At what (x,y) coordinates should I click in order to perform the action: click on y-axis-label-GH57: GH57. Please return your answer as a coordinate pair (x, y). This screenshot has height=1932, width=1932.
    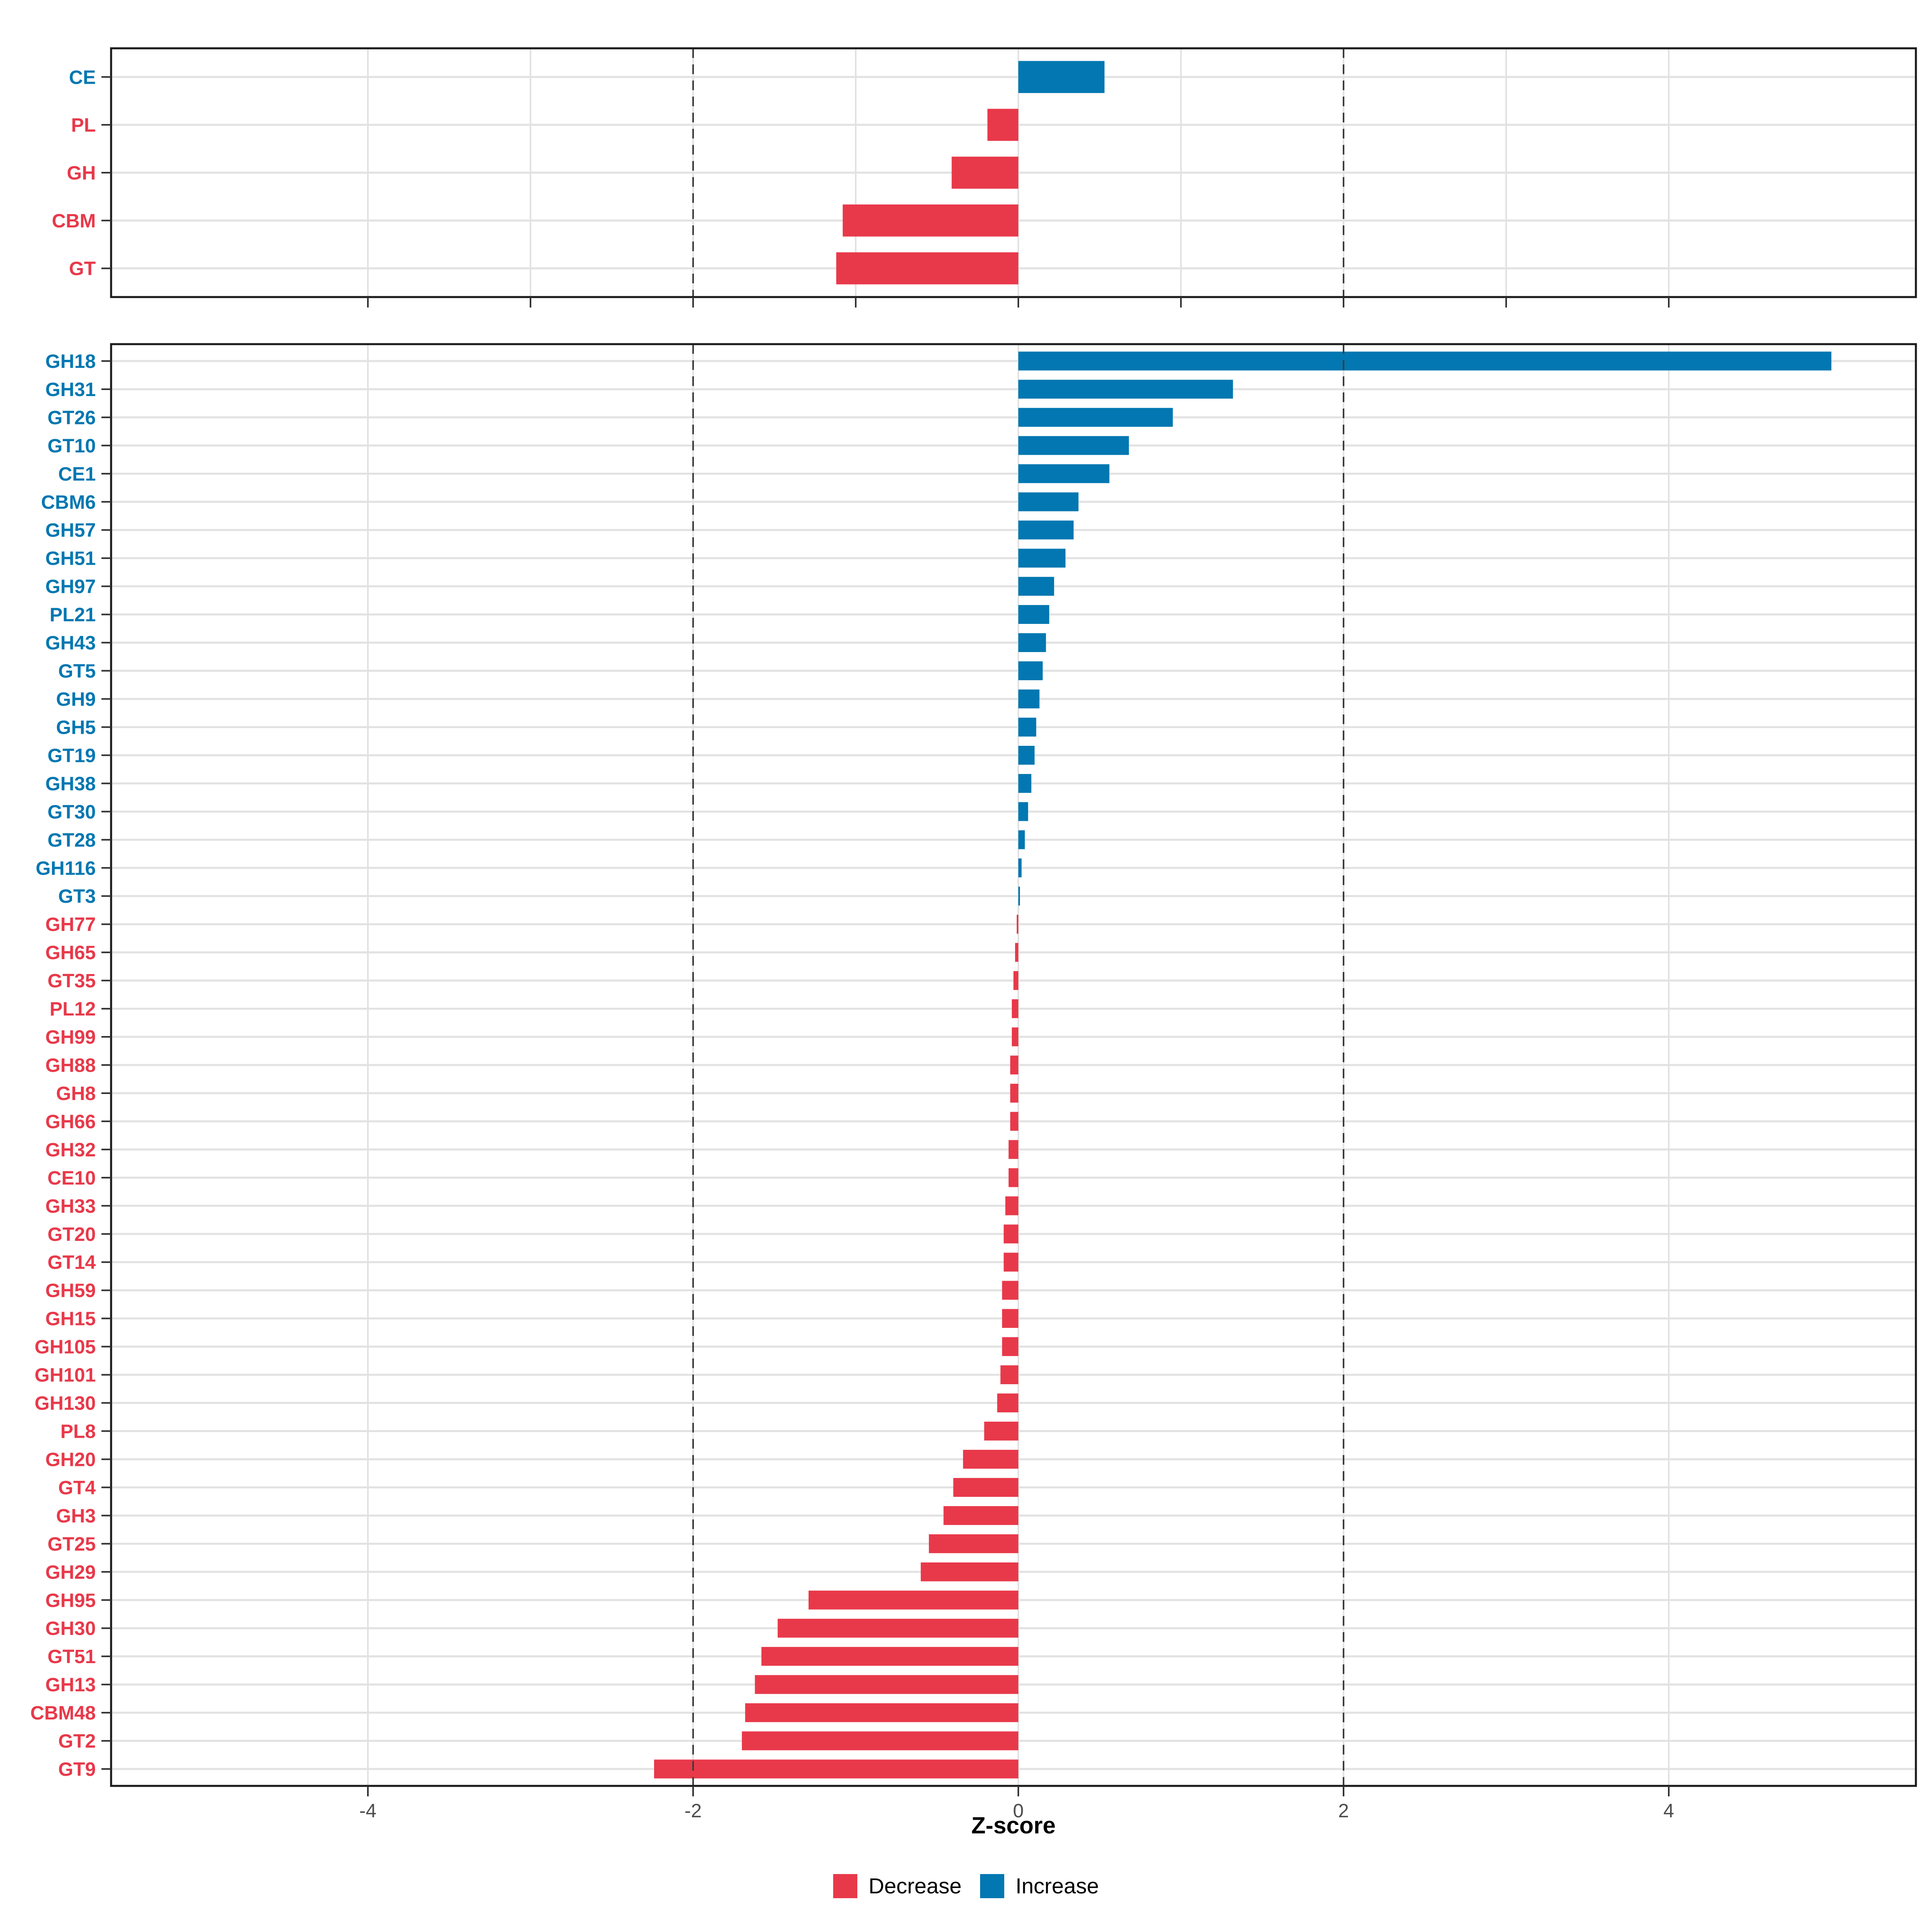
    Looking at the image, I should click on (70, 530).